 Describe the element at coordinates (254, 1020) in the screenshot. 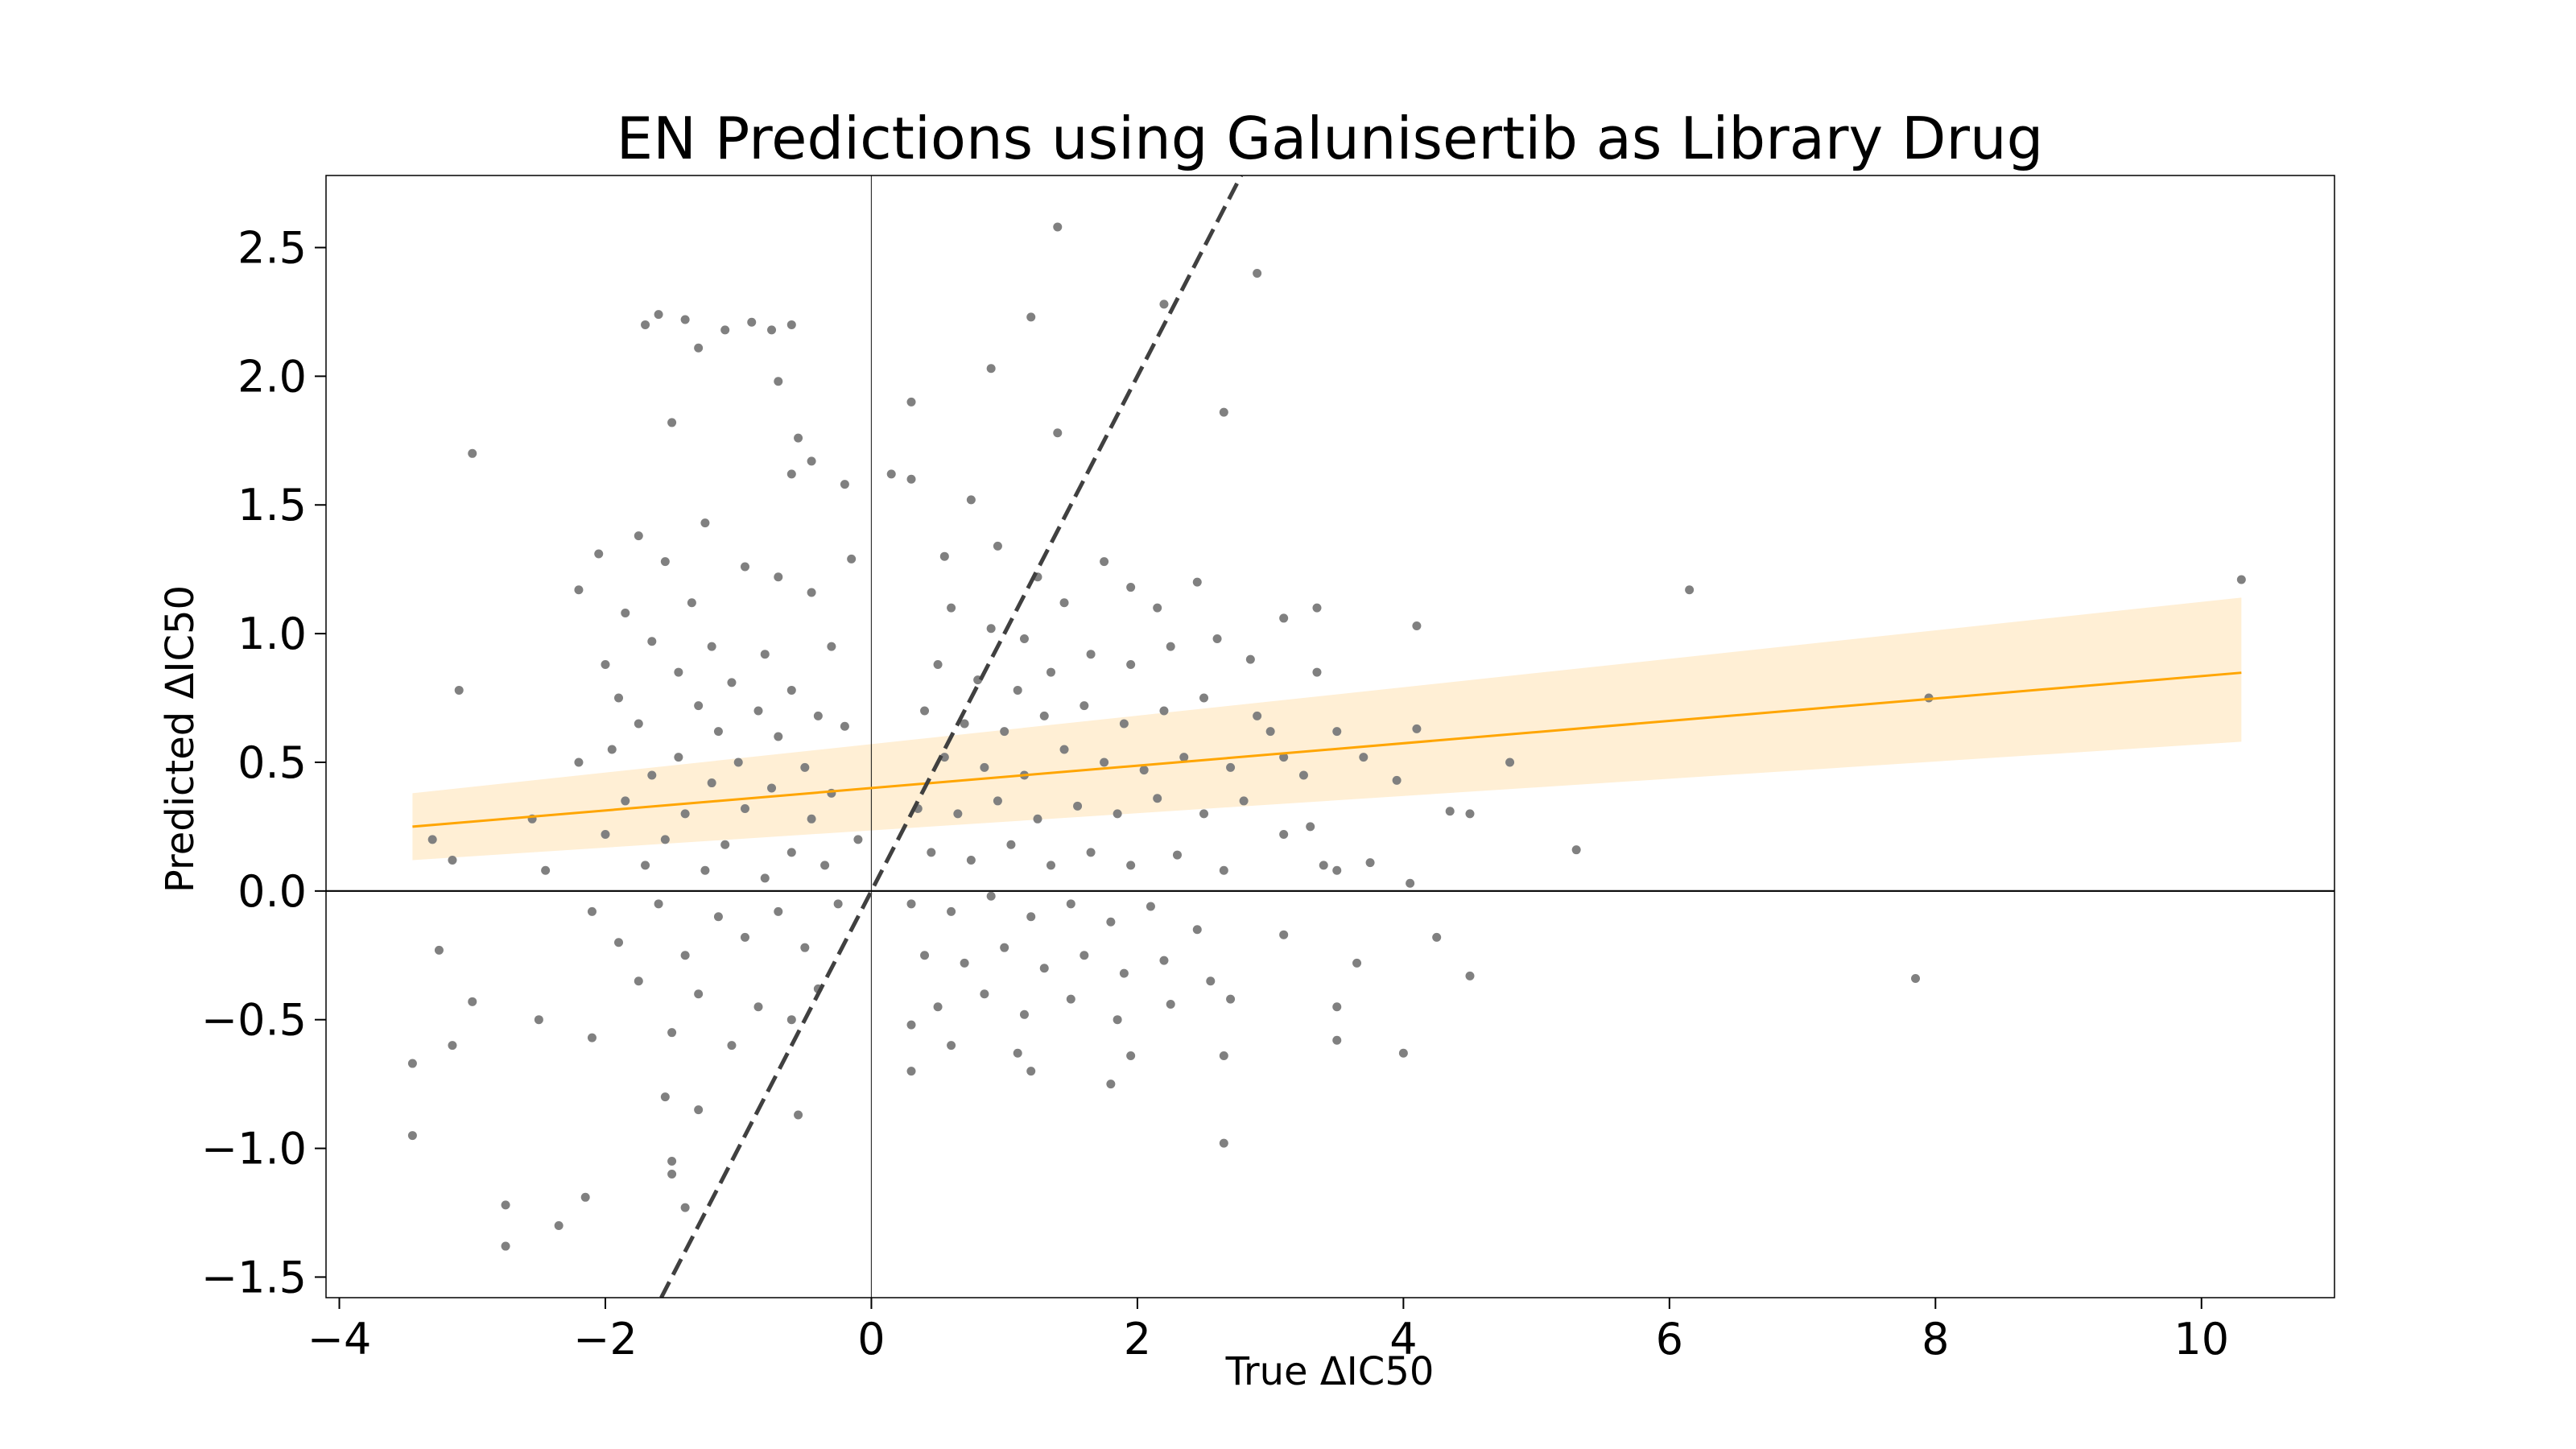

I see `y-tick-label: −0.5` at that location.